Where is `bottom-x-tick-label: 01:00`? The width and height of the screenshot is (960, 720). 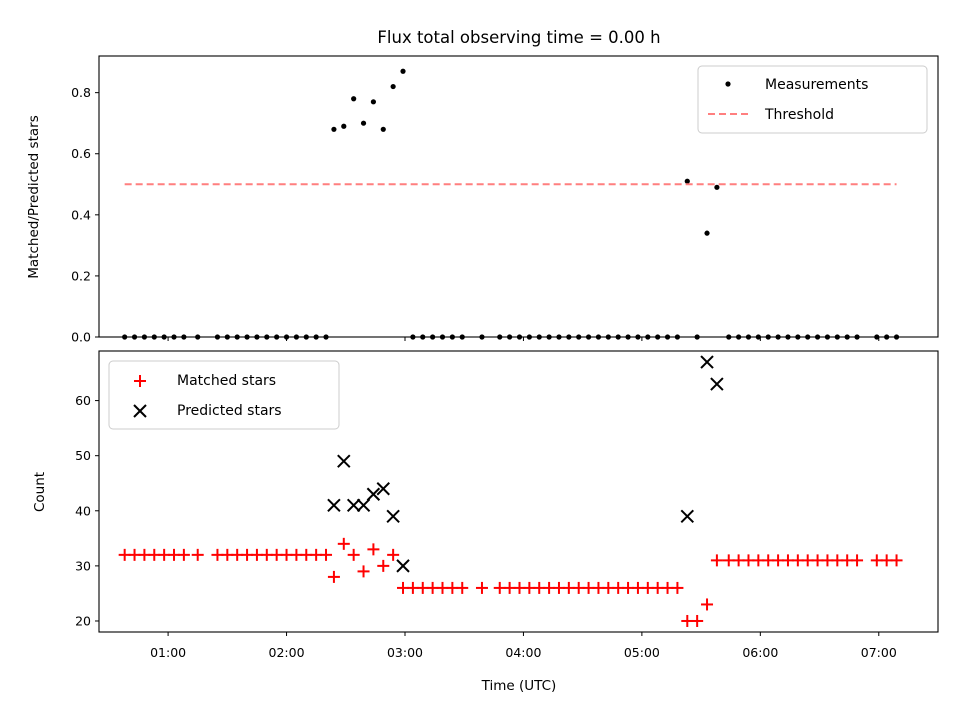 bottom-x-tick-label: 01:00 is located at coordinates (168, 652).